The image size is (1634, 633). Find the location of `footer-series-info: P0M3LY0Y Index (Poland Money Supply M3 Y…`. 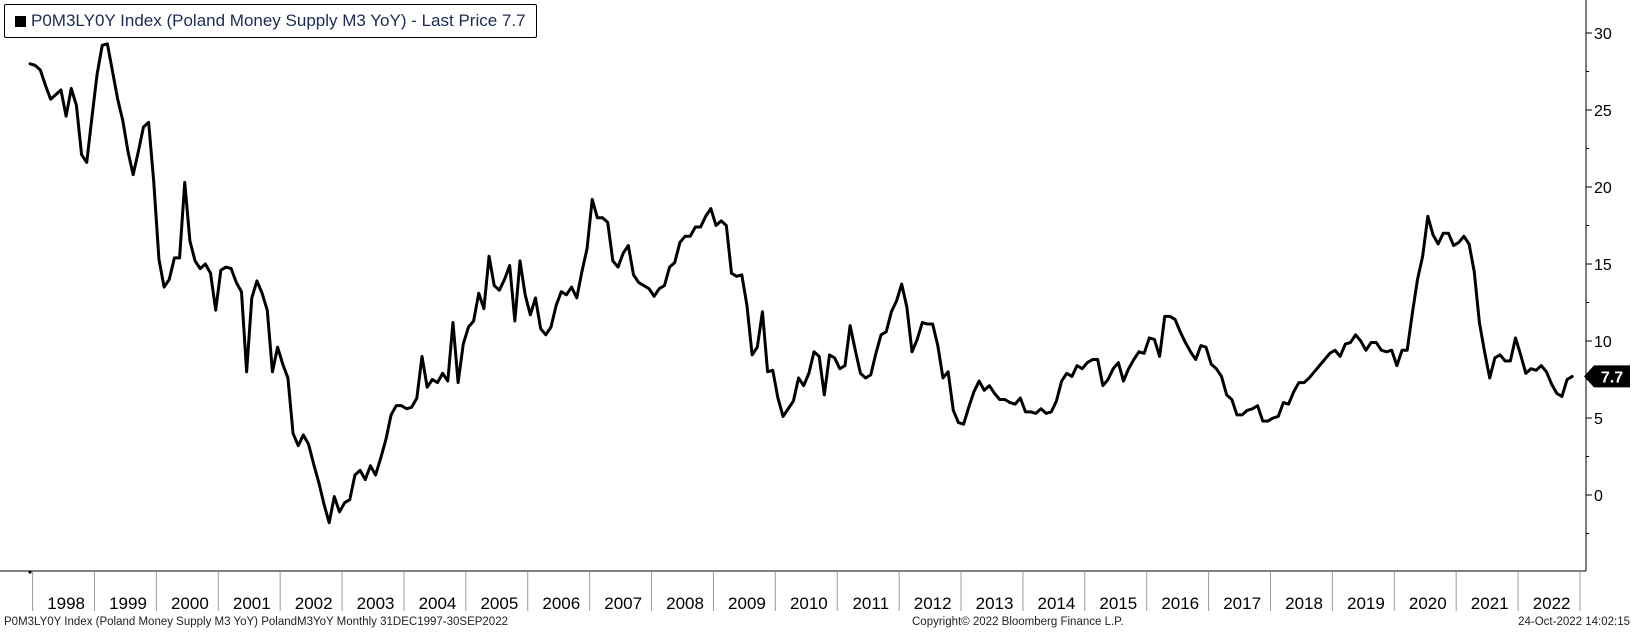

footer-series-info: P0M3LY0Y Index (Poland Money Supply M3 Y… is located at coordinates (256, 622).